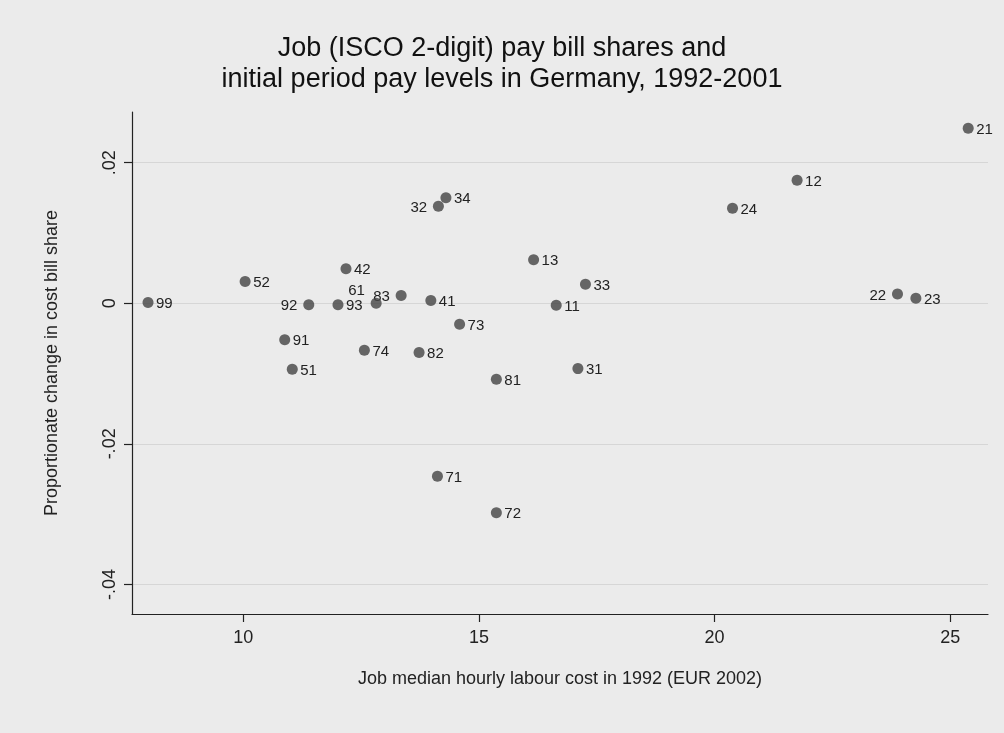 This screenshot has width=1004, height=733. Describe the element at coordinates (594, 369) in the screenshot. I see `annotation: 31` at that location.